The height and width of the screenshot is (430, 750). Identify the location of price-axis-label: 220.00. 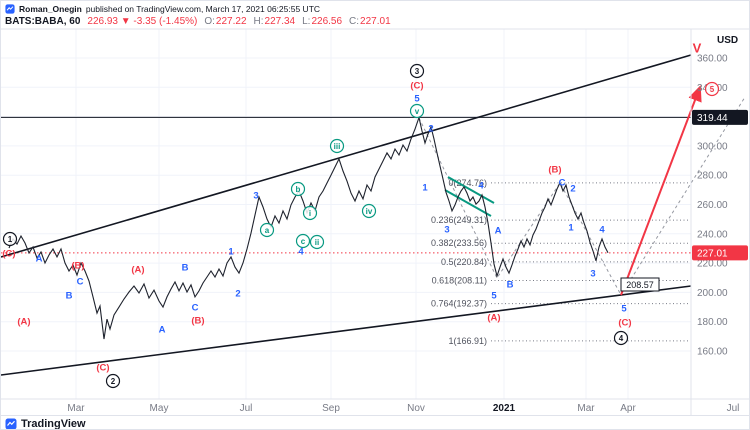
(712, 264).